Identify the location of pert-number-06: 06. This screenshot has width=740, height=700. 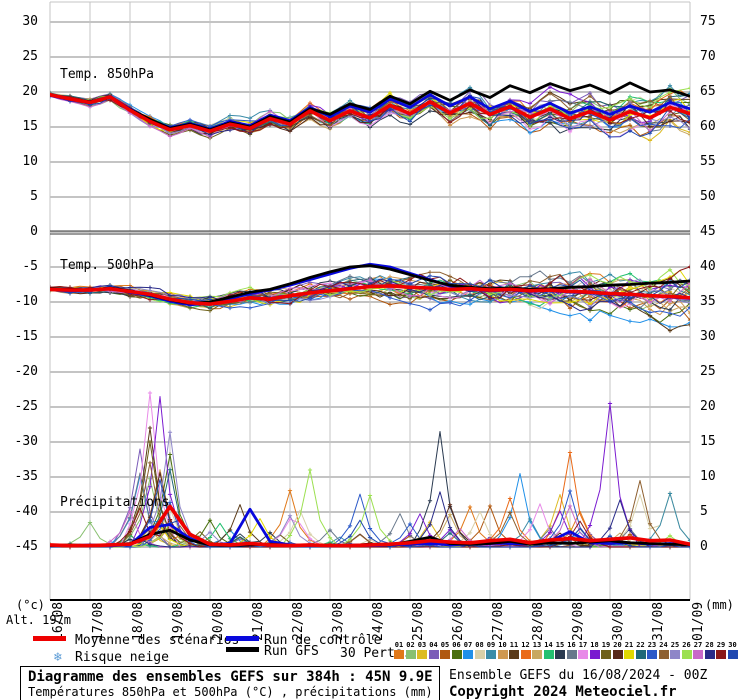
(456, 645).